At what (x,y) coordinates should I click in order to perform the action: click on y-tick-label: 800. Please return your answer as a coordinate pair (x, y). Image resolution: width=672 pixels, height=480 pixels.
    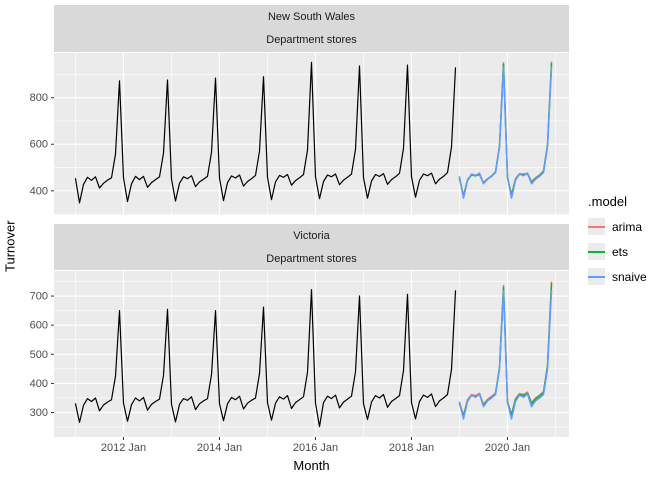
    Looking at the image, I should click on (39, 98).